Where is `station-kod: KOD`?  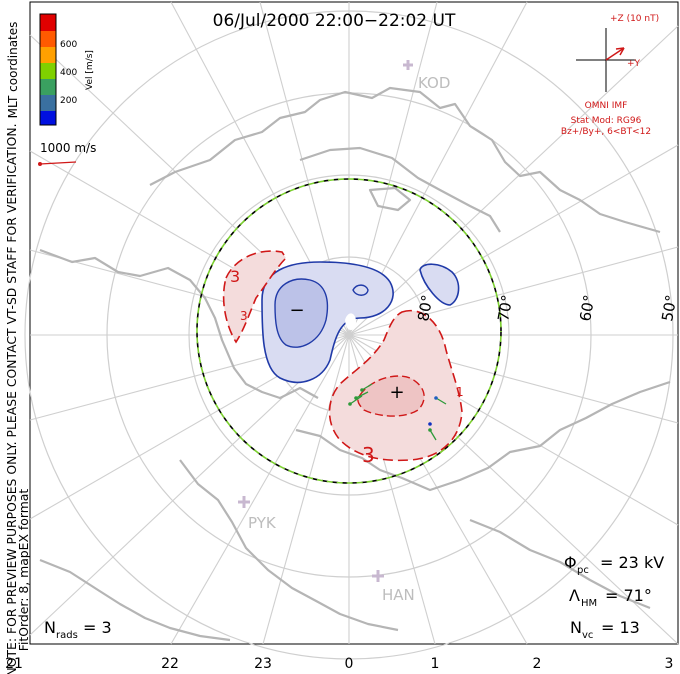
station-kod: KOD is located at coordinates (426, 76).